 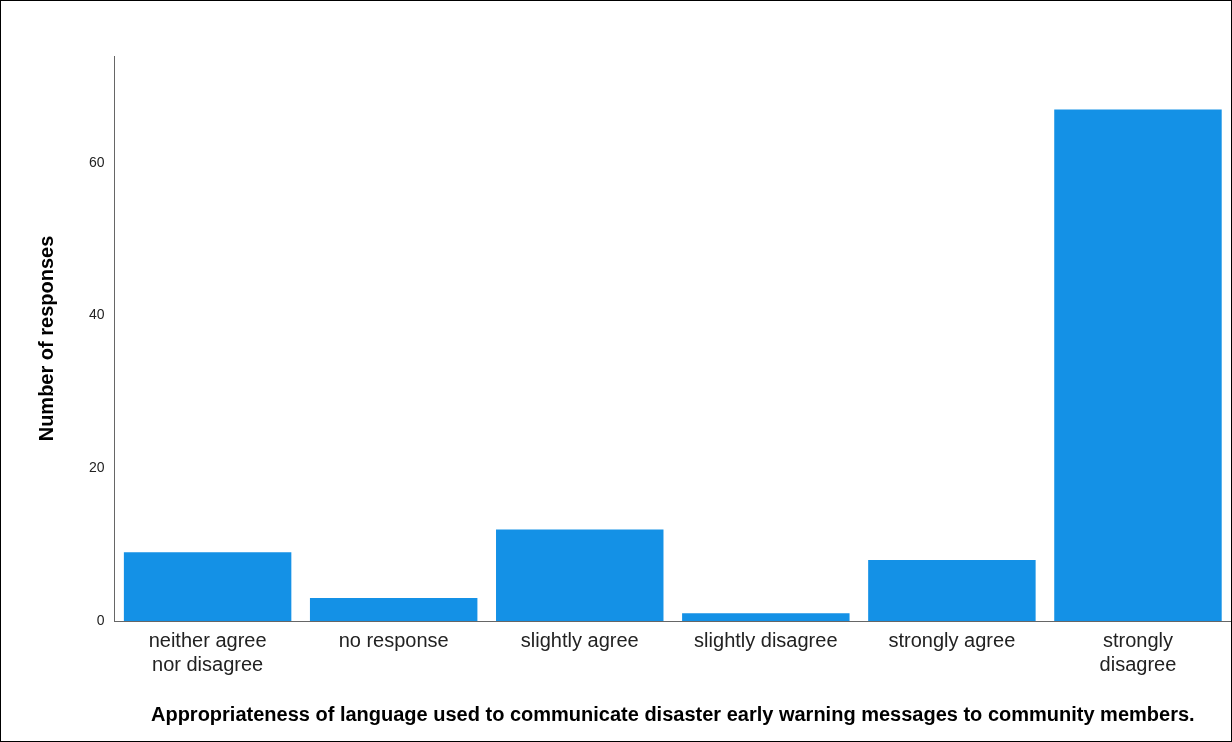 I want to click on x-tick-label: no response, so click(x=393, y=639).